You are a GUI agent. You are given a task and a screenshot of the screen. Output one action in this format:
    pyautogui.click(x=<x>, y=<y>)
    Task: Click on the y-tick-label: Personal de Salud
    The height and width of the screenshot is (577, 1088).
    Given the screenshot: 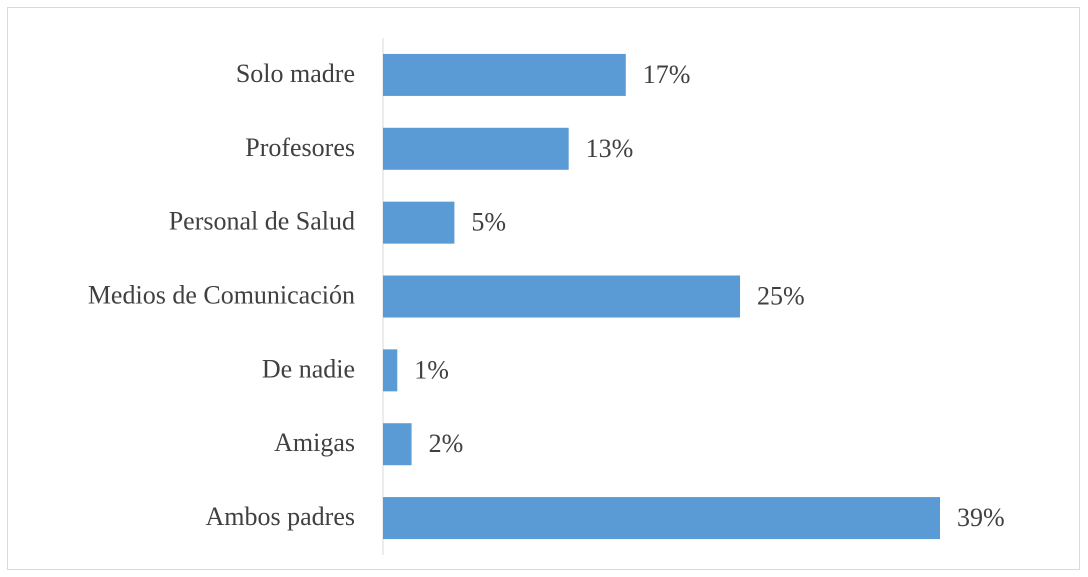 What is the action you would take?
    pyautogui.click(x=262, y=221)
    